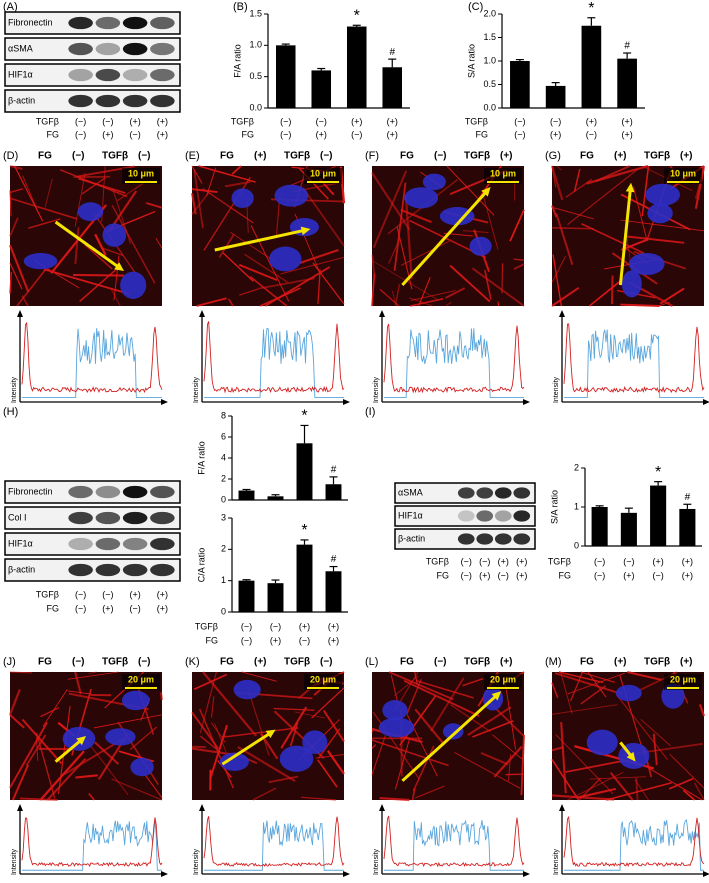  What do you see at coordinates (489, 13) in the screenshot?
I see `y-tick-label: 2.0` at bounding box center [489, 13].